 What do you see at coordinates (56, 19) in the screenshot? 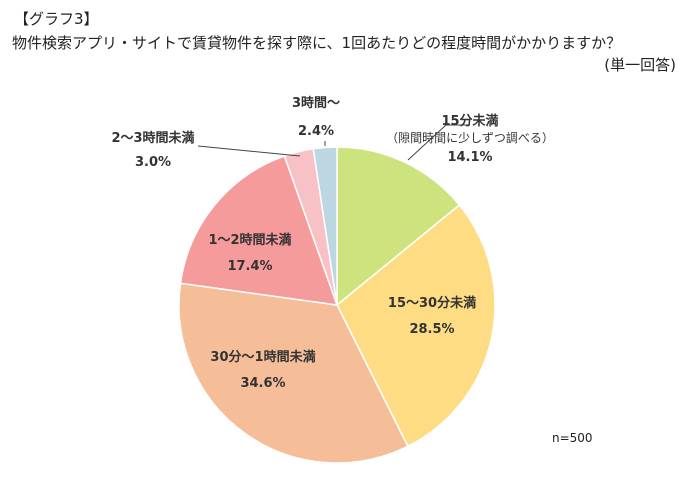
I see `graph-tag: 【グラフ3】` at bounding box center [56, 19].